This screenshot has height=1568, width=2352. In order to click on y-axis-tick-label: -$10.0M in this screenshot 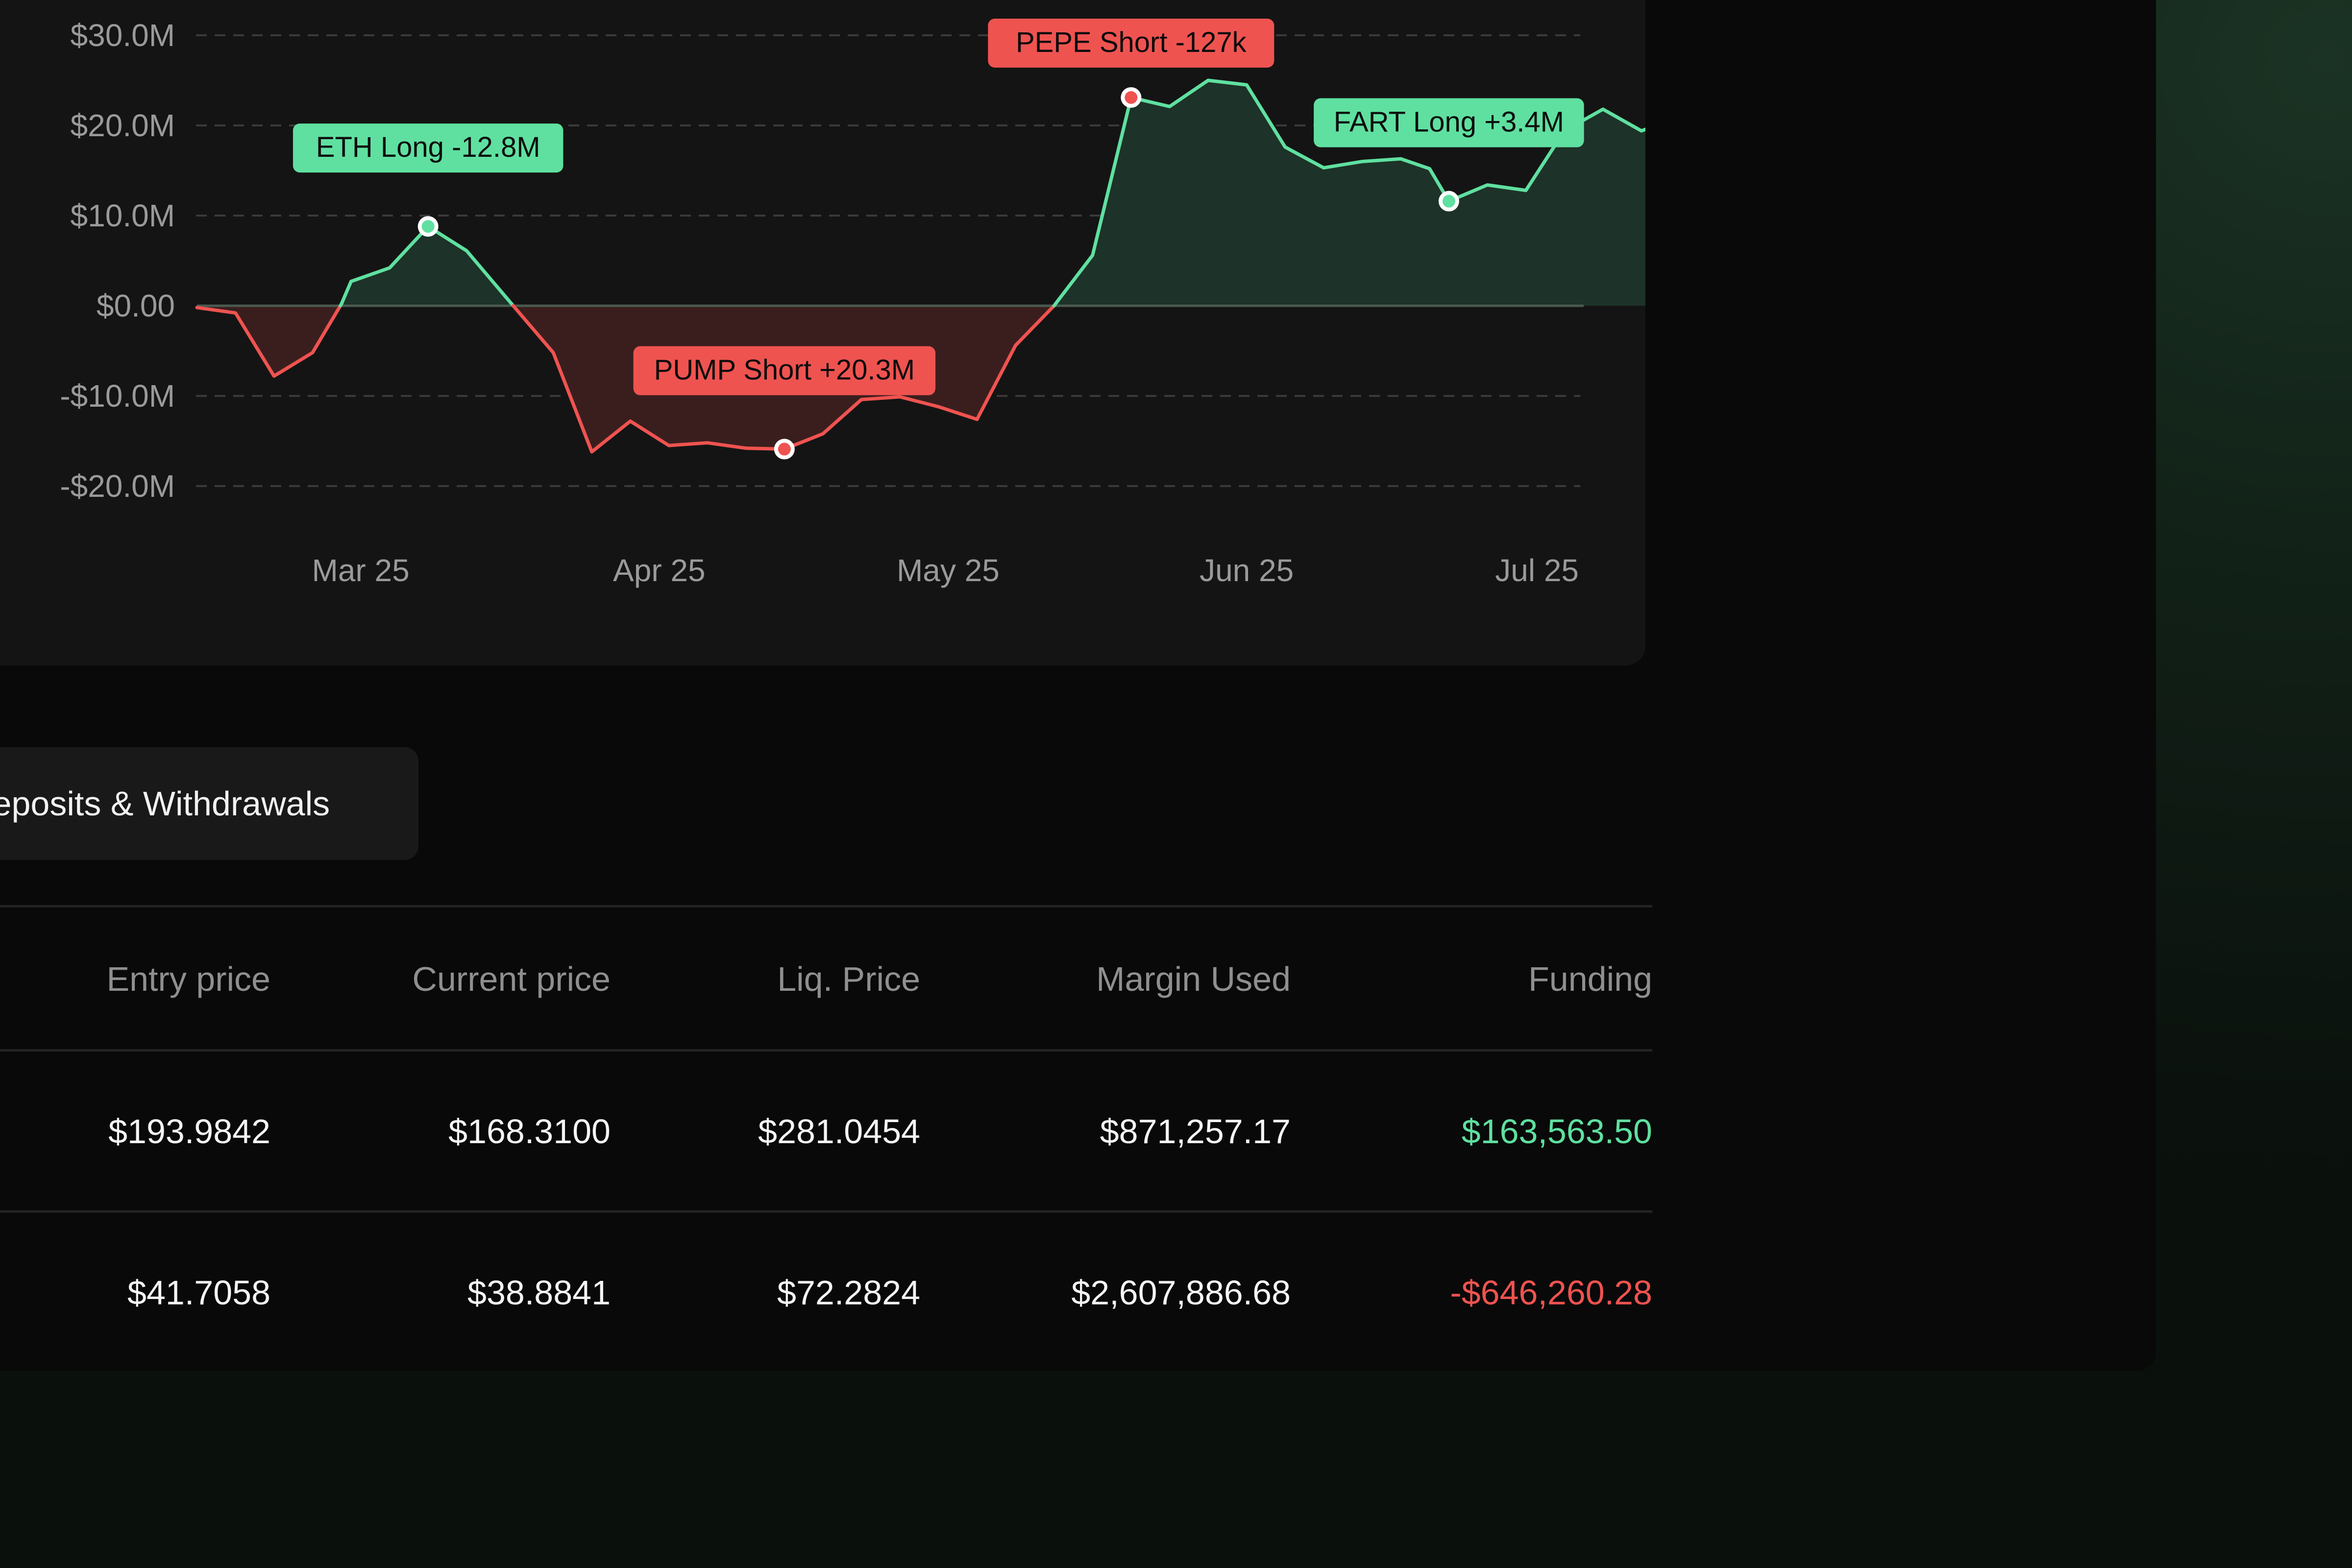, I will do `click(117, 396)`.